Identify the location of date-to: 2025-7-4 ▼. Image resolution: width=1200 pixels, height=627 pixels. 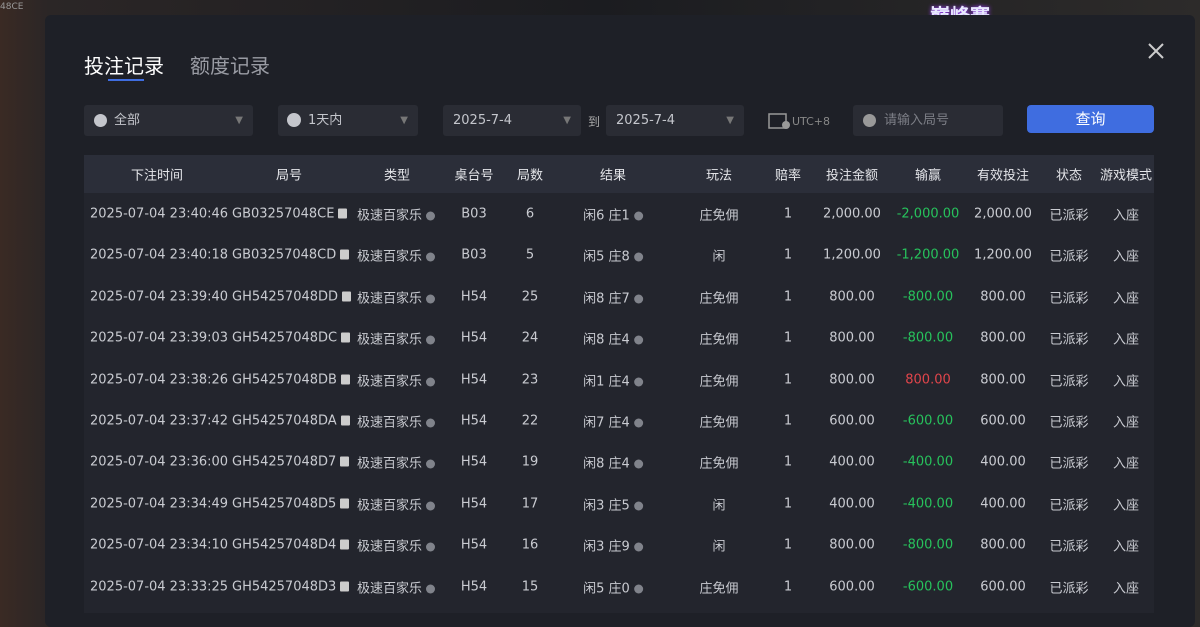
(675, 120).